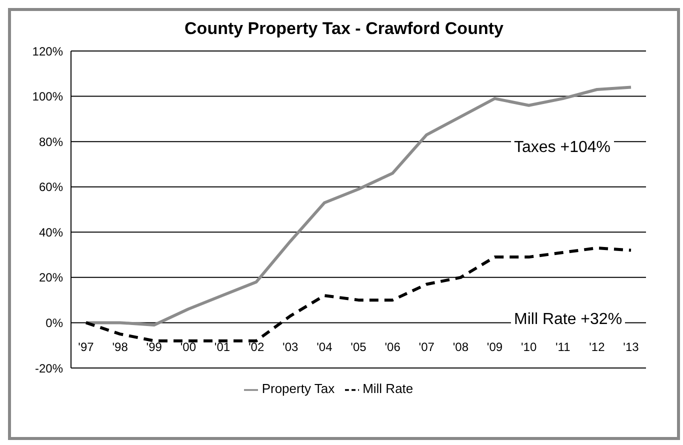  Describe the element at coordinates (460, 347) in the screenshot. I see `x-tick-label: '08` at that location.